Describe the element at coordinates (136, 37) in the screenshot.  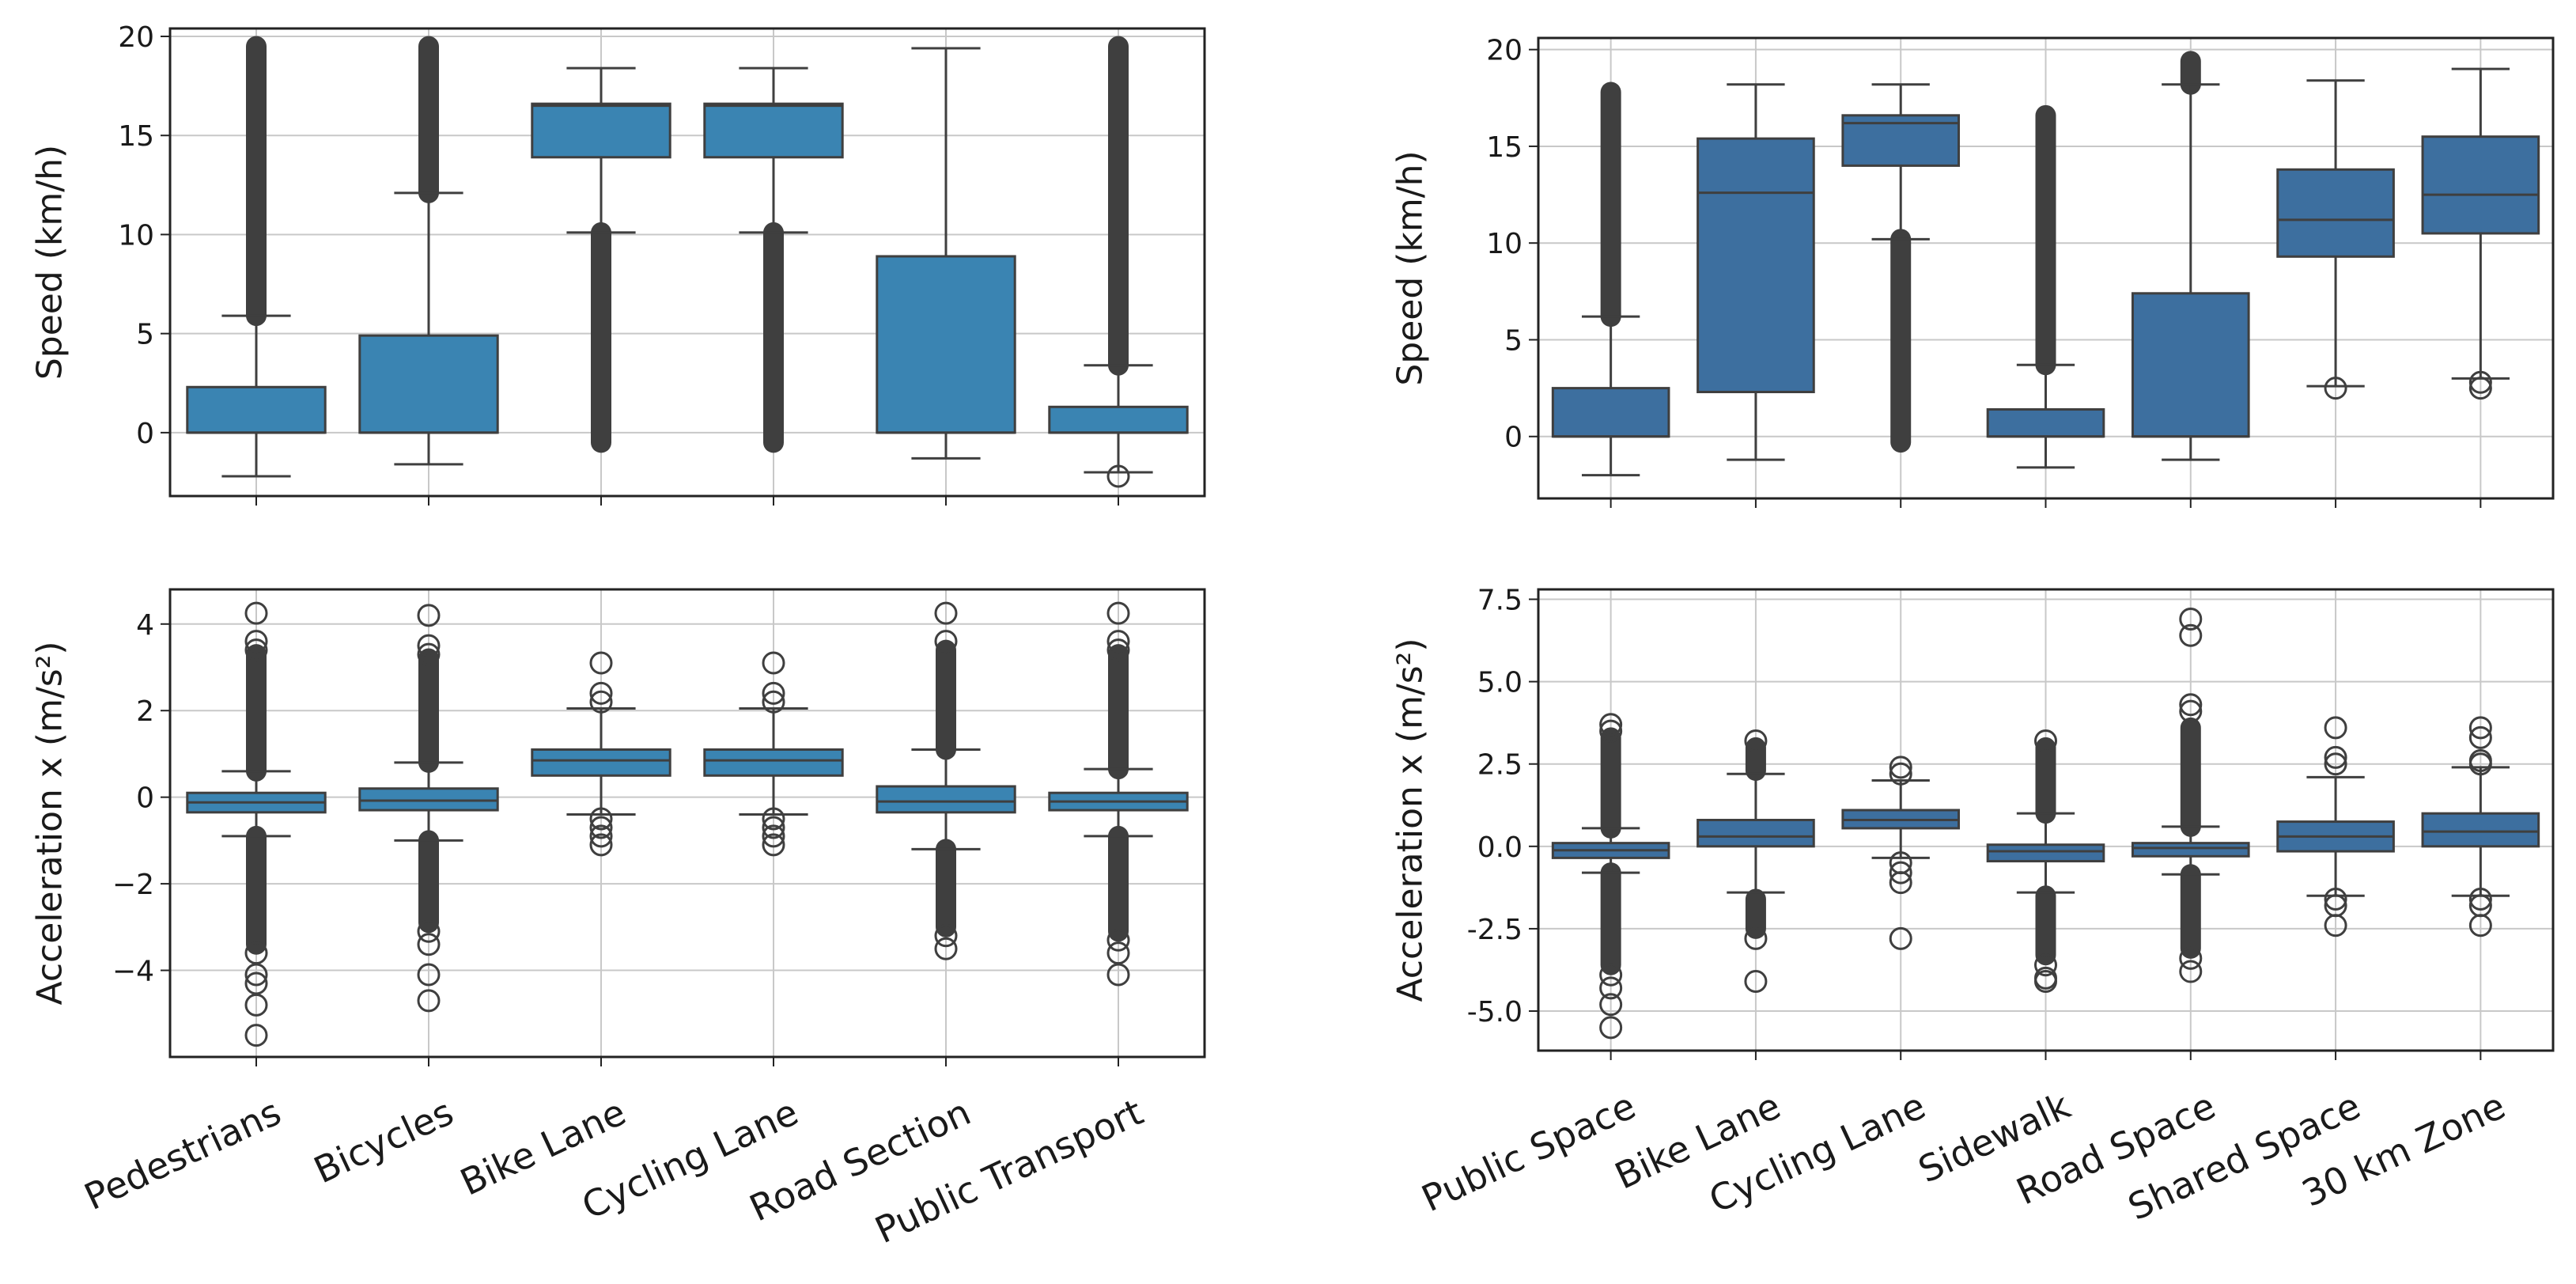
I see `y-tick-label: 20` at that location.